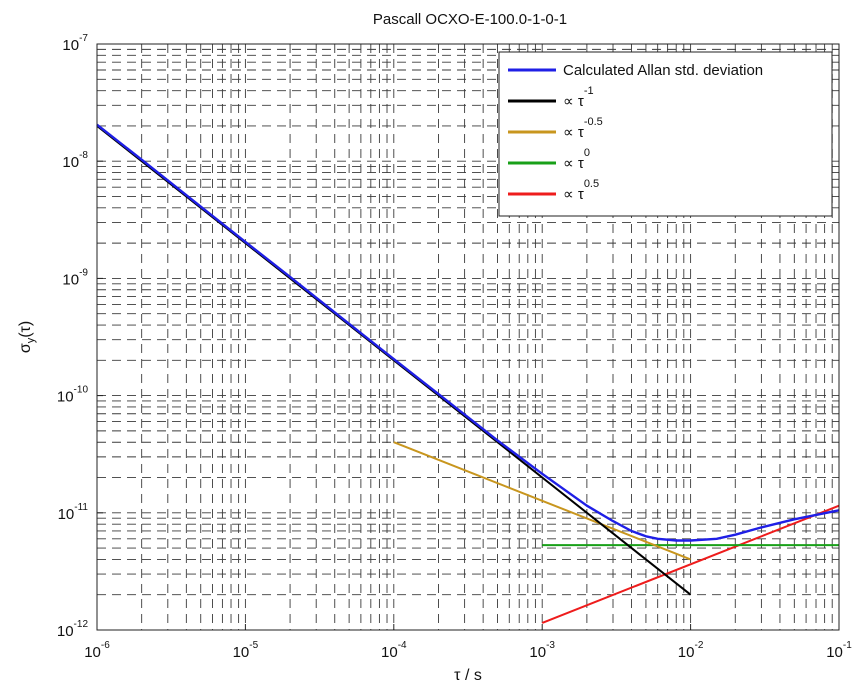  Describe the element at coordinates (394, 650) in the screenshot. I see `x-tick-label: 10⁻⁴` at that location.